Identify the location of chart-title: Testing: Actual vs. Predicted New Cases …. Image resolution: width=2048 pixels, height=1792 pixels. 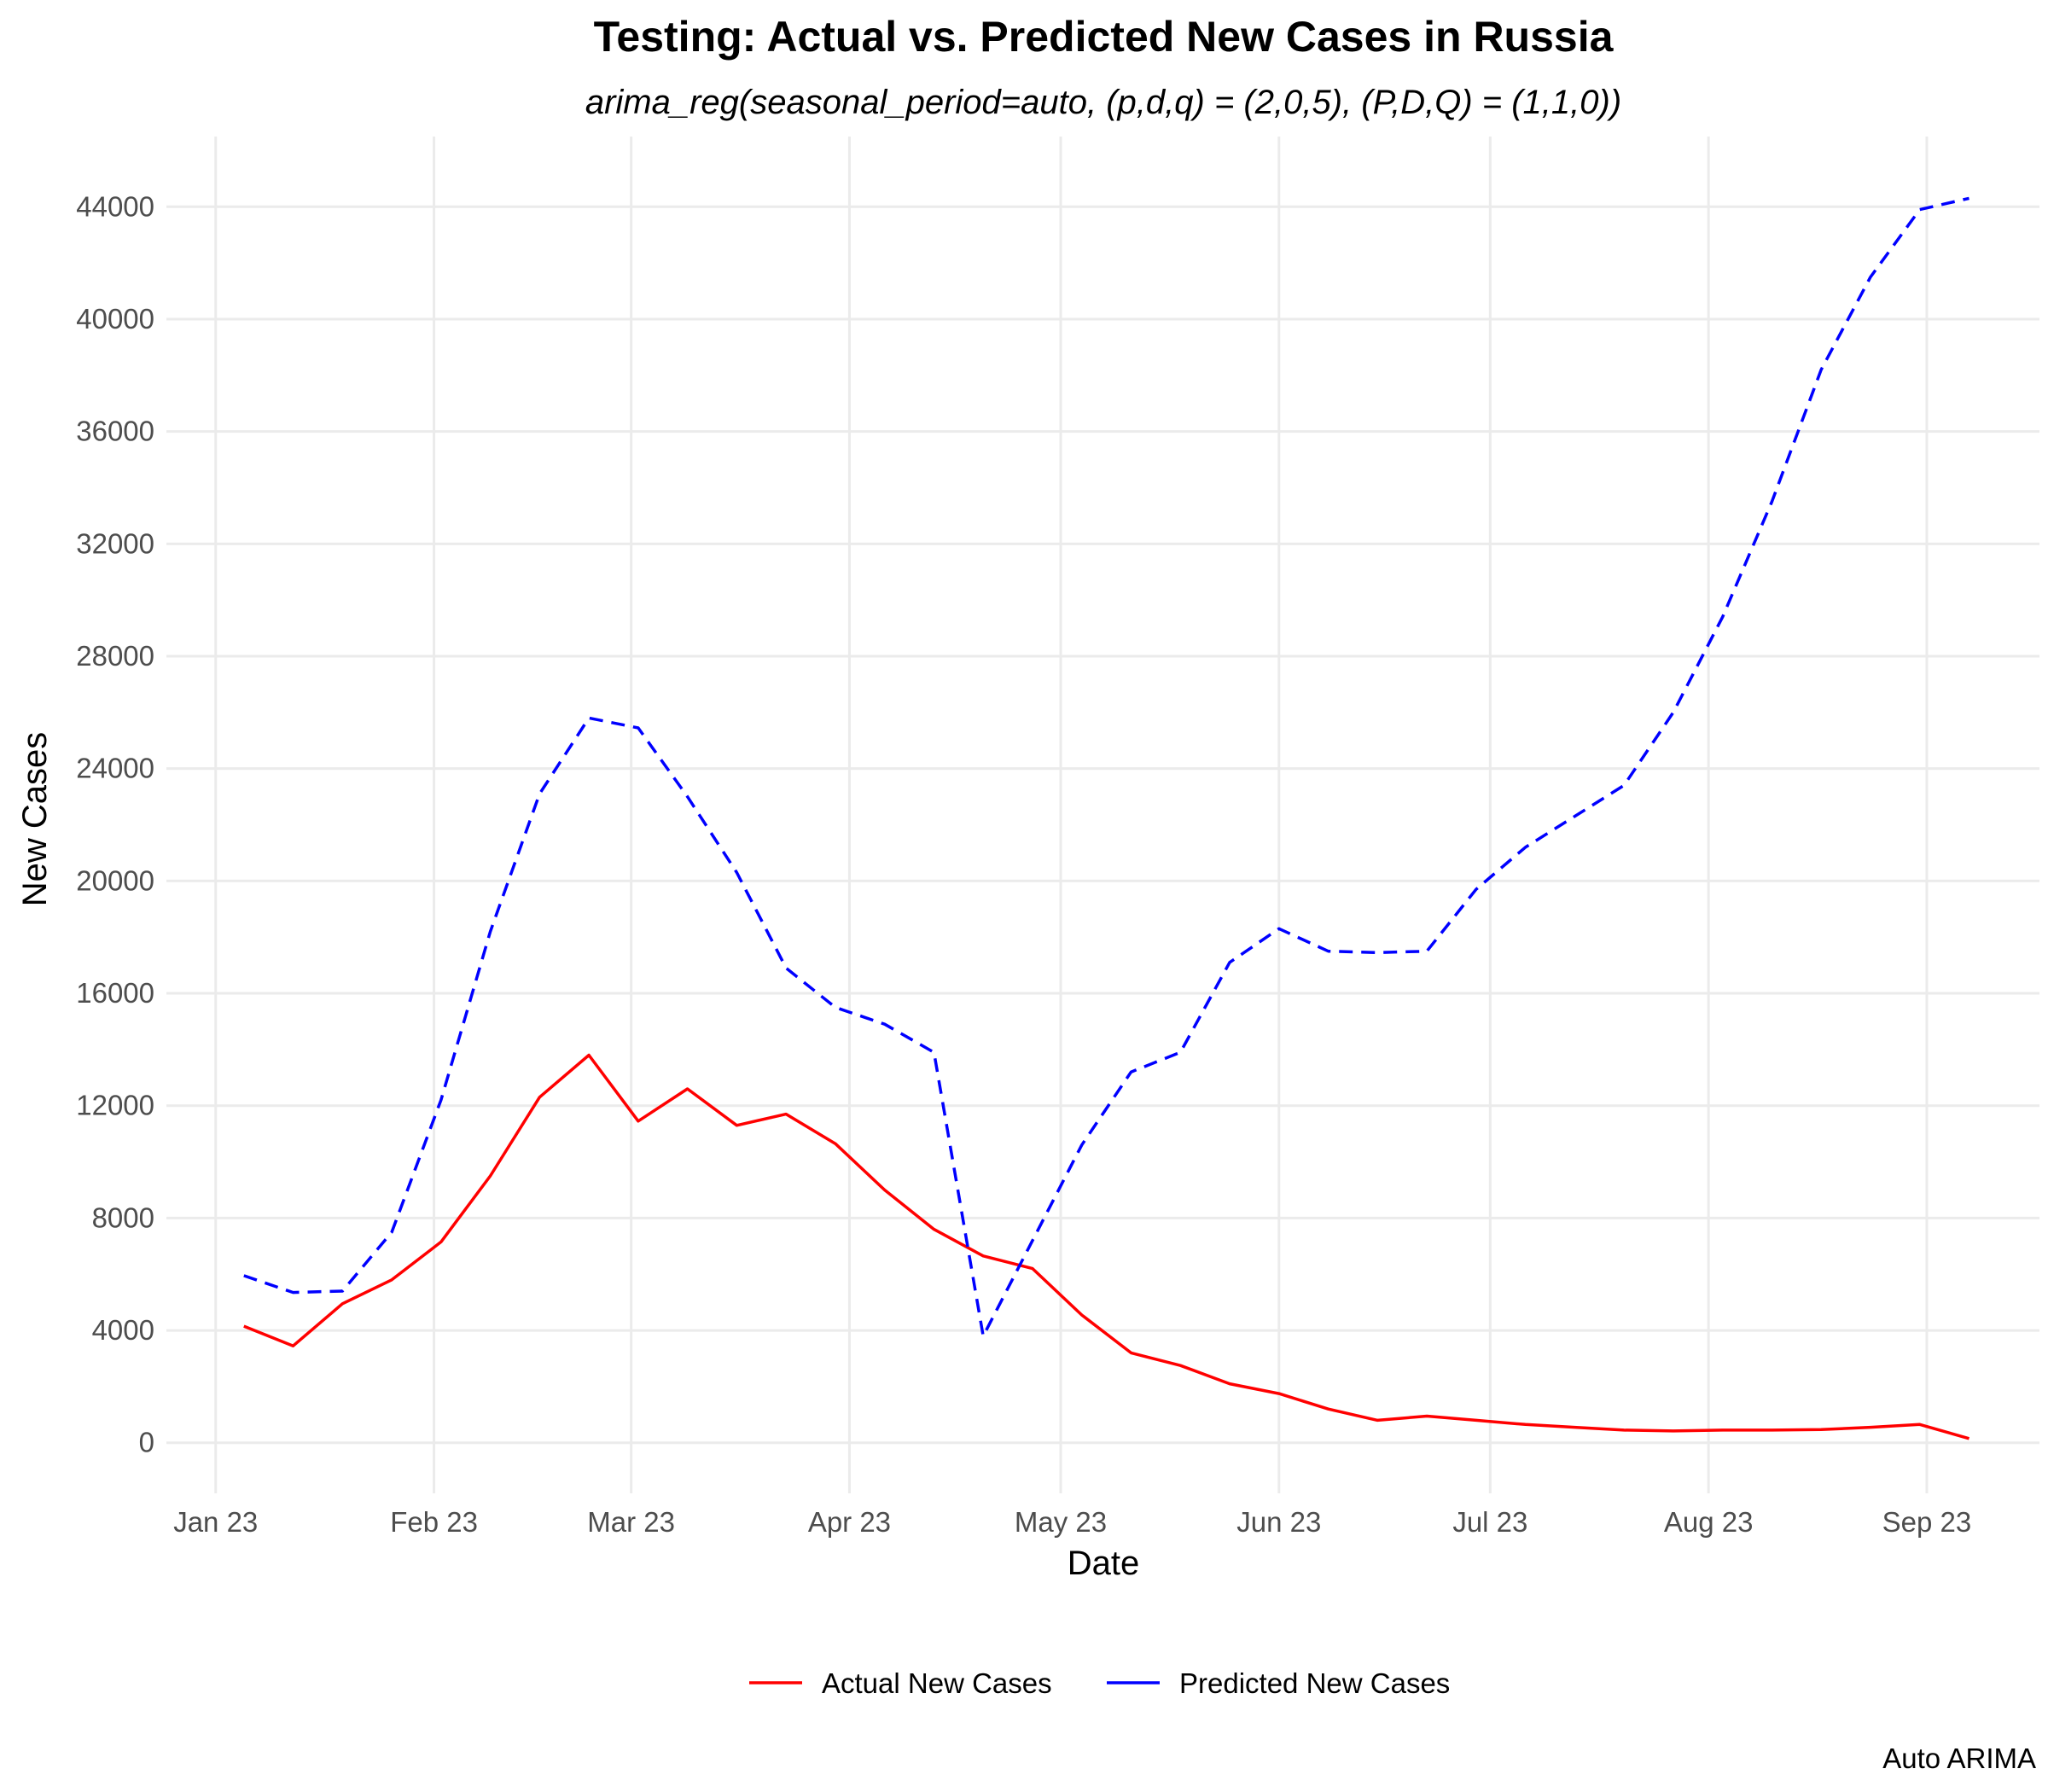
(1104, 37).